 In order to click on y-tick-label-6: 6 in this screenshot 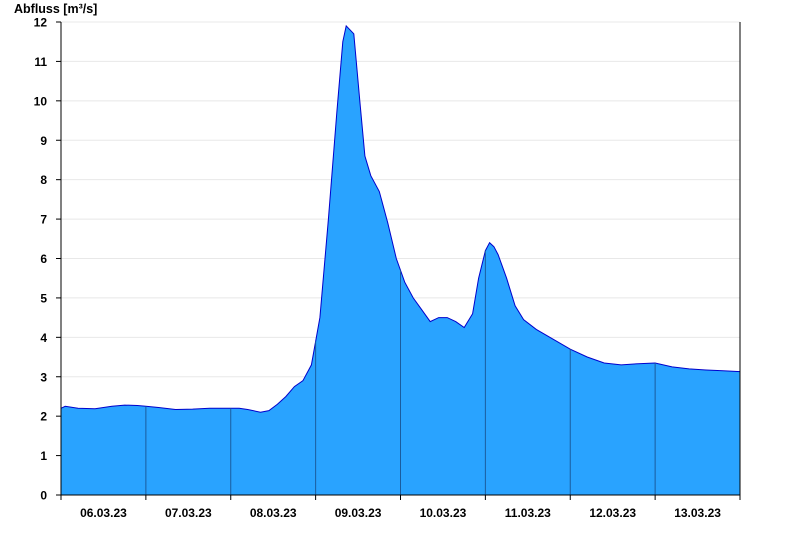, I will do `click(43, 259)`.